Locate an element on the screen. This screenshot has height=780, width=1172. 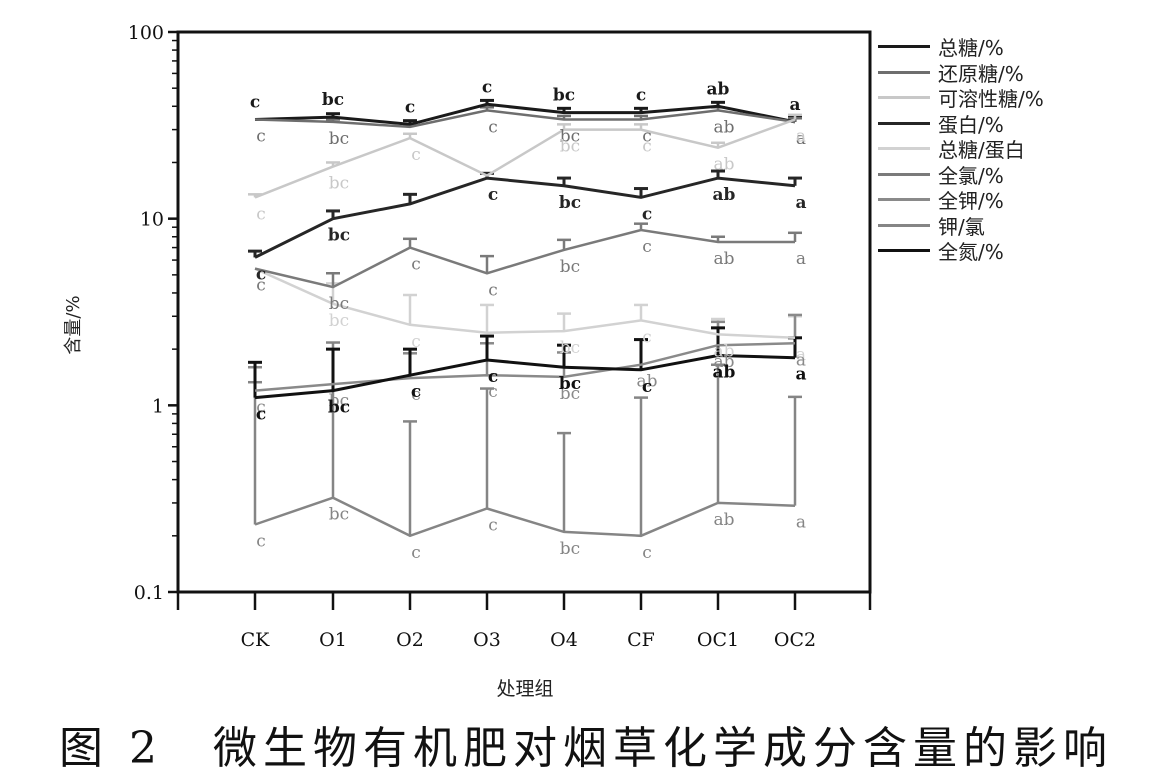
legend-label: 可溶性糖/% is located at coordinates (991, 99).